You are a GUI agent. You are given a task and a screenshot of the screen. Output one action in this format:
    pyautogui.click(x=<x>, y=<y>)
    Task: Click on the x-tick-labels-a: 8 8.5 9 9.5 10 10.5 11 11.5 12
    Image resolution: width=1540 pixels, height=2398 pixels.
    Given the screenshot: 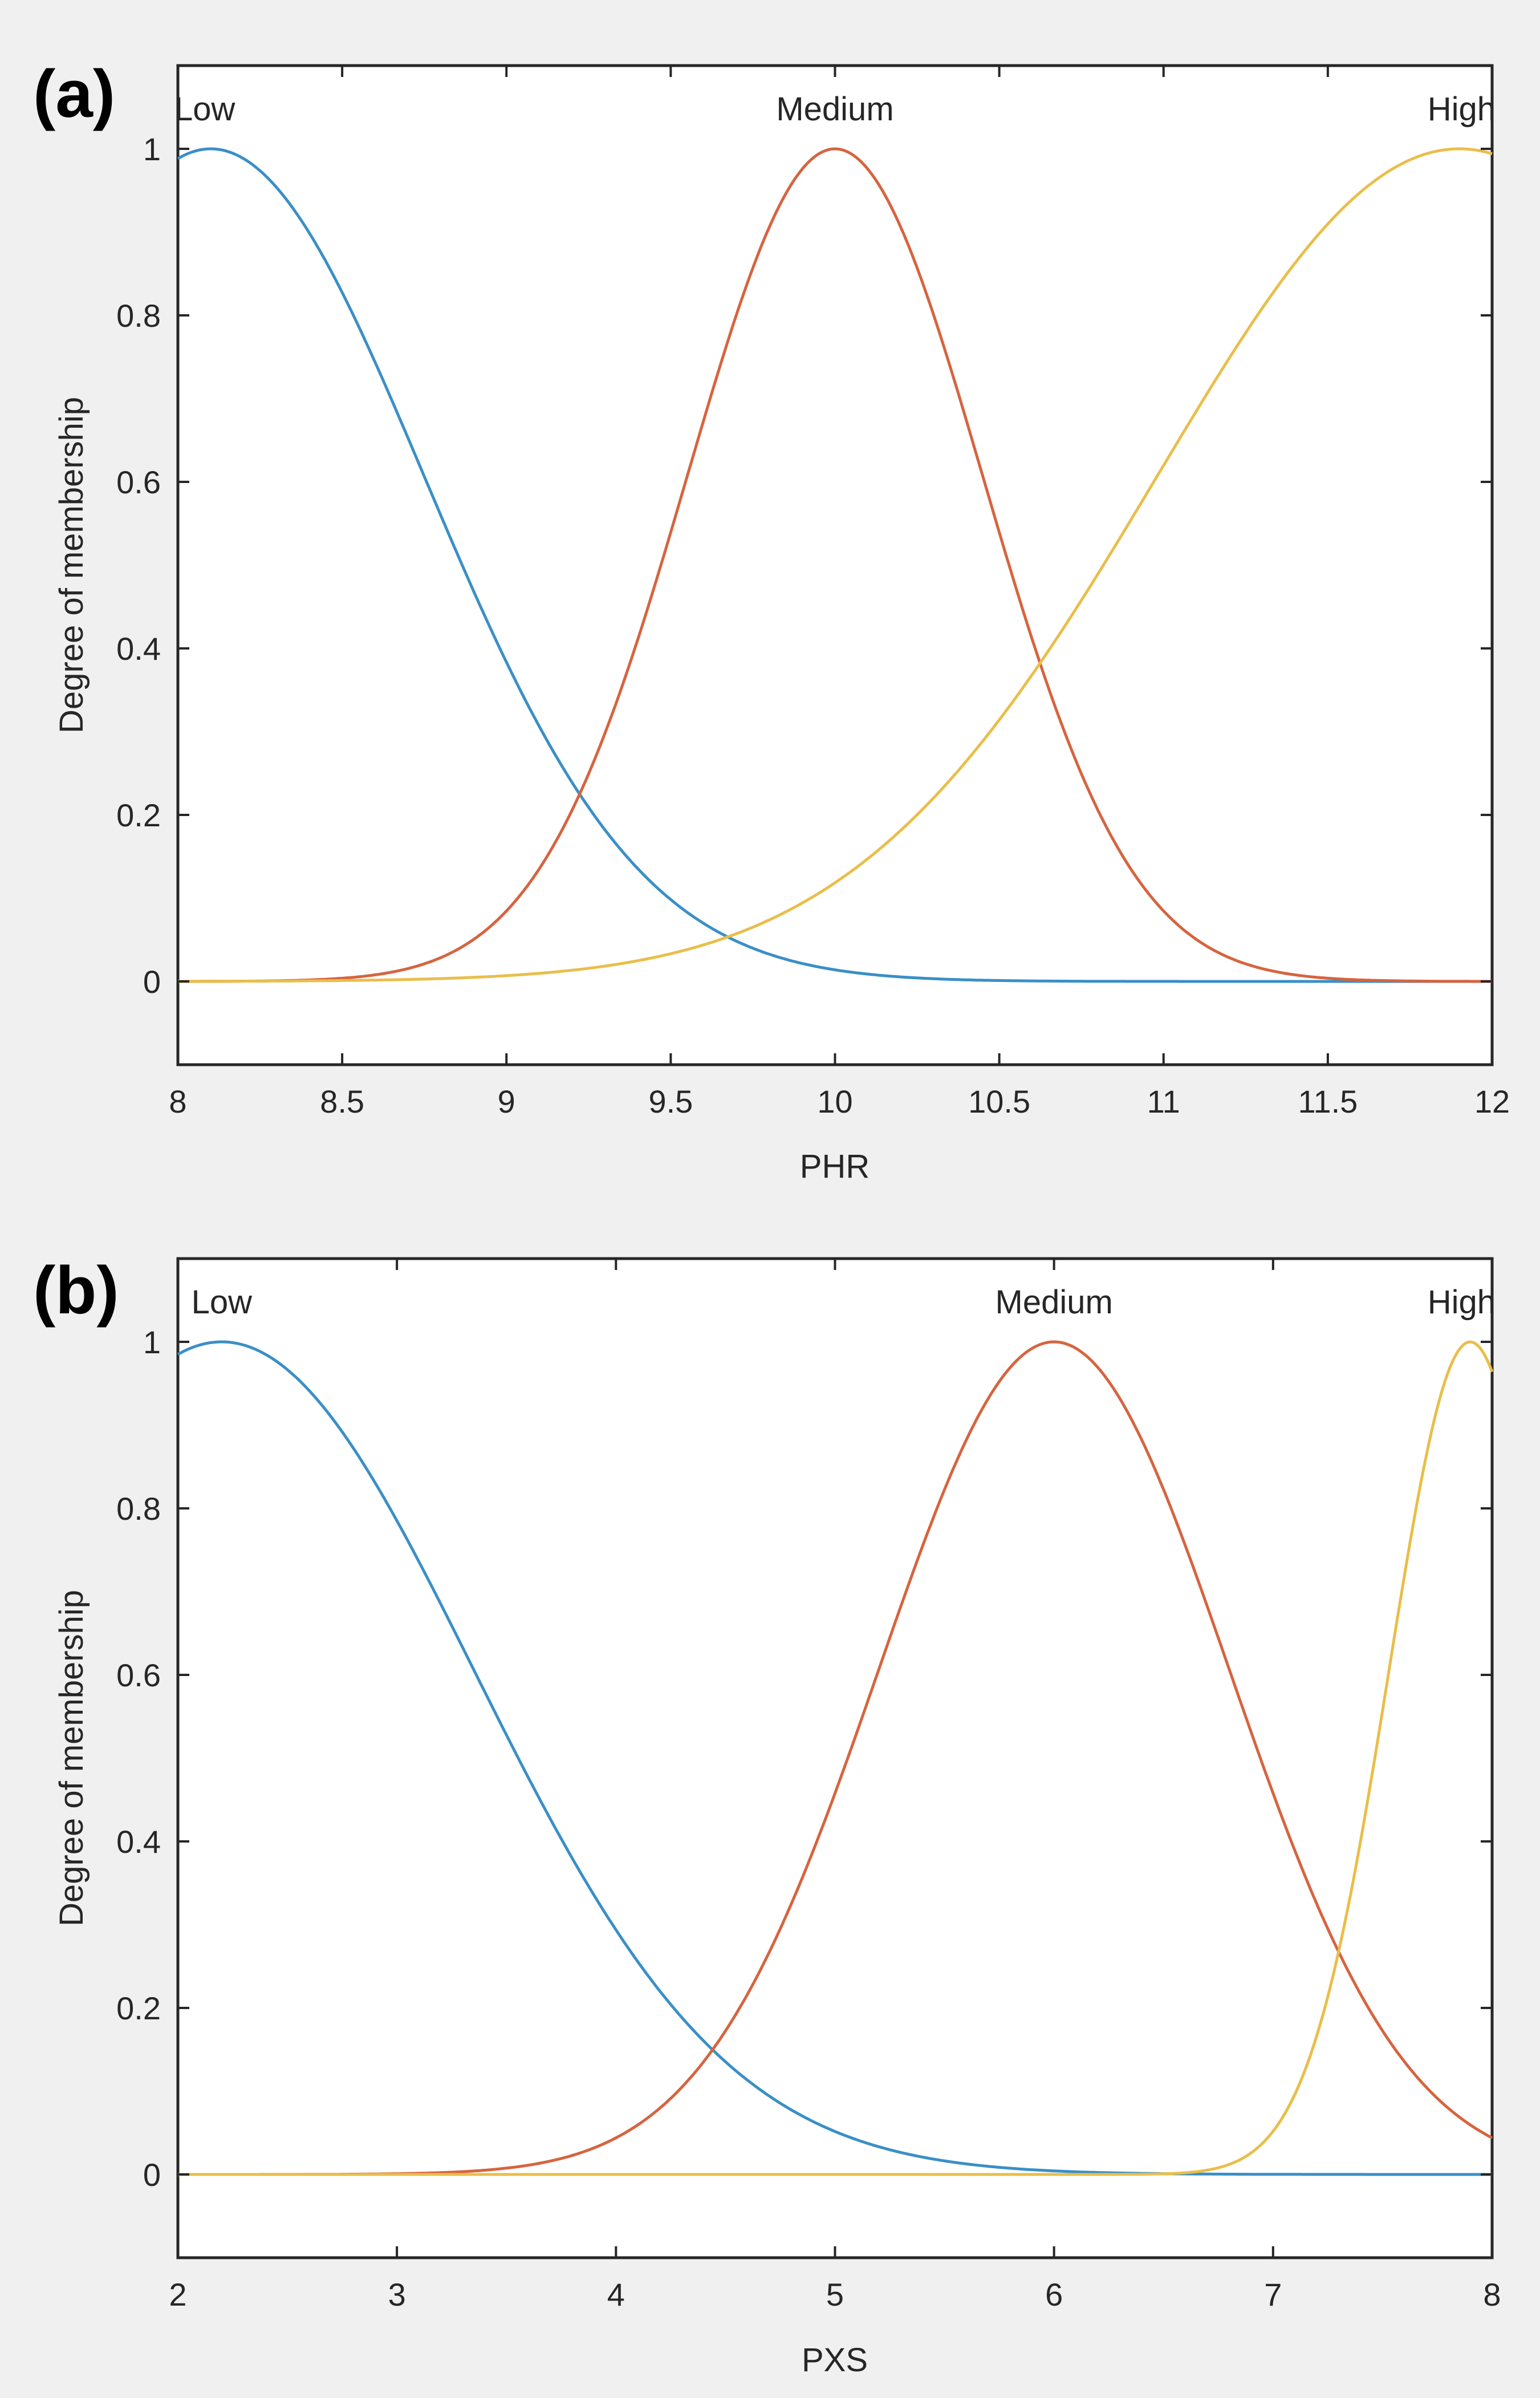 What is the action you would take?
    pyautogui.click(x=839, y=1101)
    